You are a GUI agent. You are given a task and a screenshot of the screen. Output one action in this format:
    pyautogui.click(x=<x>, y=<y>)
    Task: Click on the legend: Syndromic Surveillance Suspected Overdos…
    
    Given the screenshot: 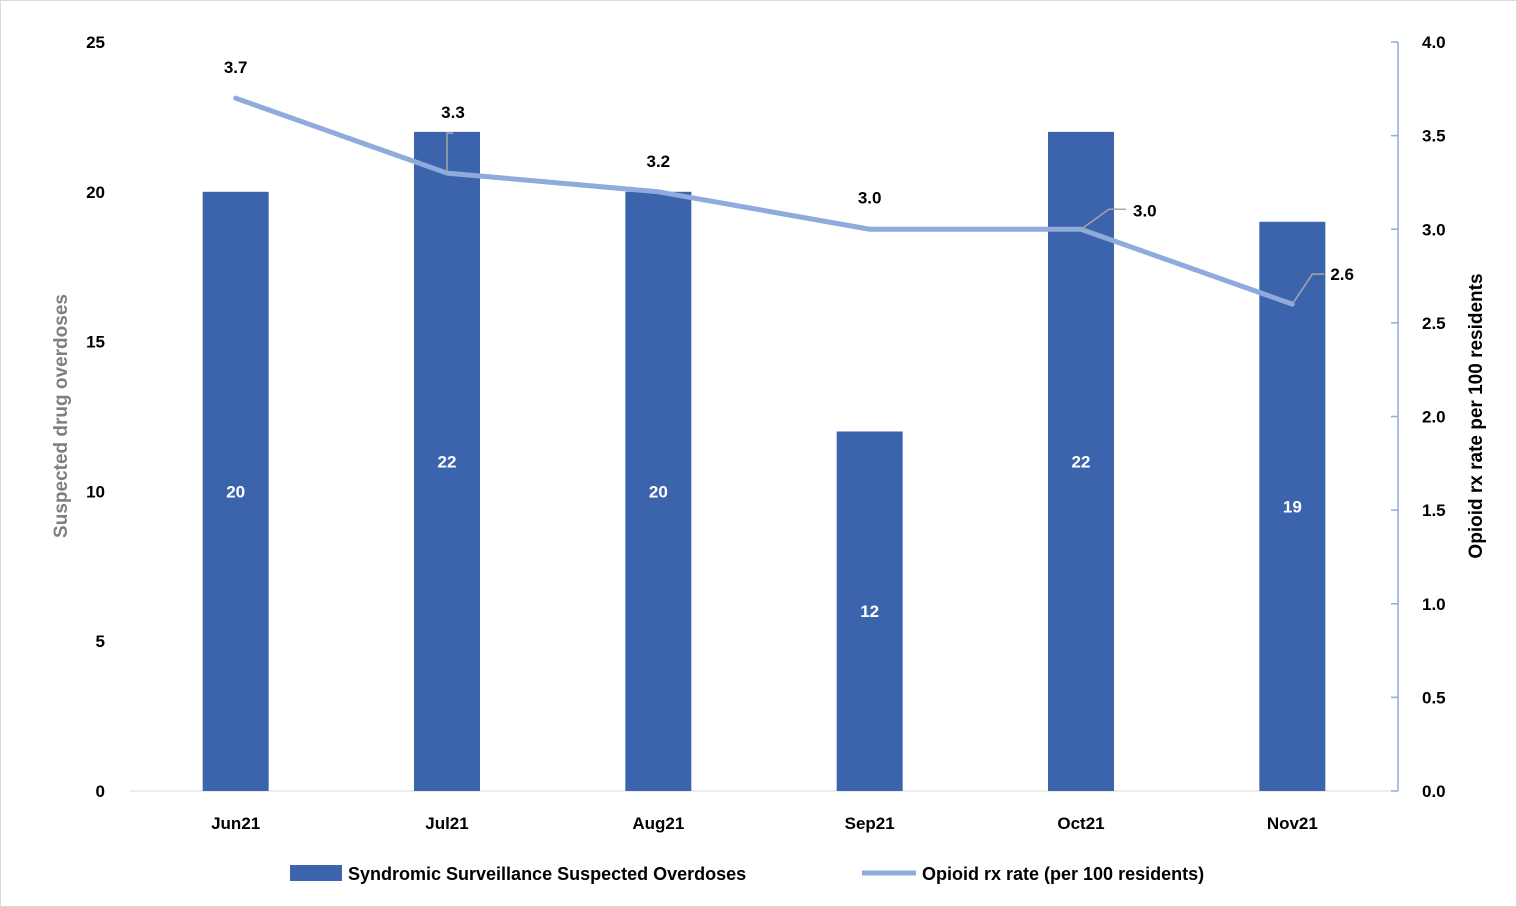 What is the action you would take?
    pyautogui.click(x=747, y=874)
    